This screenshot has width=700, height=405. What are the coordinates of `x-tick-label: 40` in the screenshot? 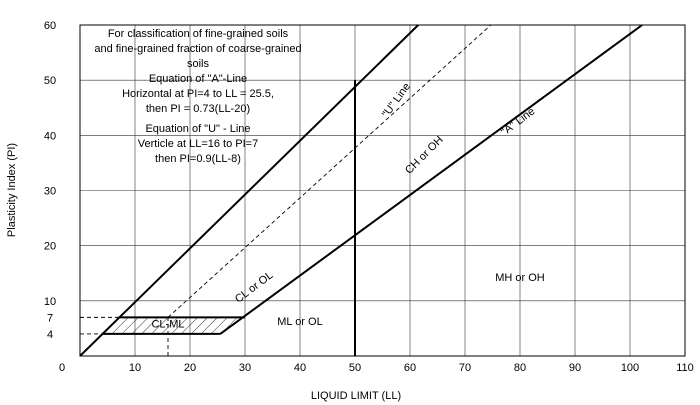 It's located at (300, 368).